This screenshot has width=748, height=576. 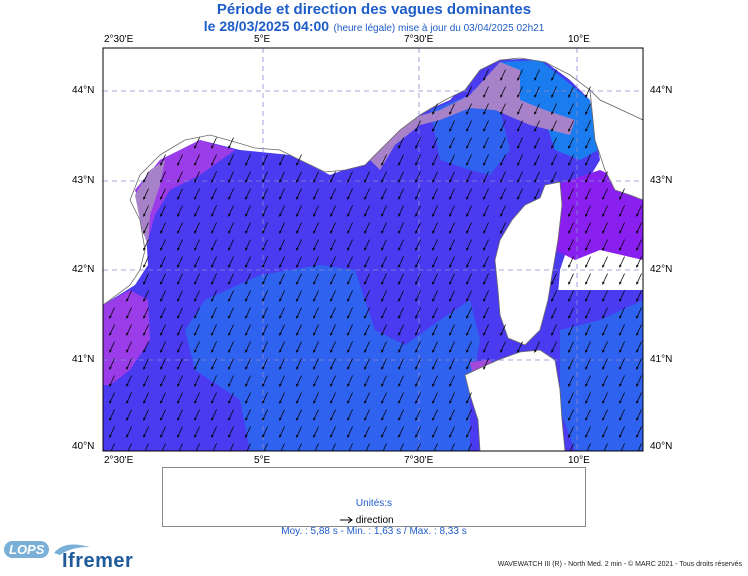 I want to click on lat-tick-left-3: 42°N, so click(x=83, y=269).